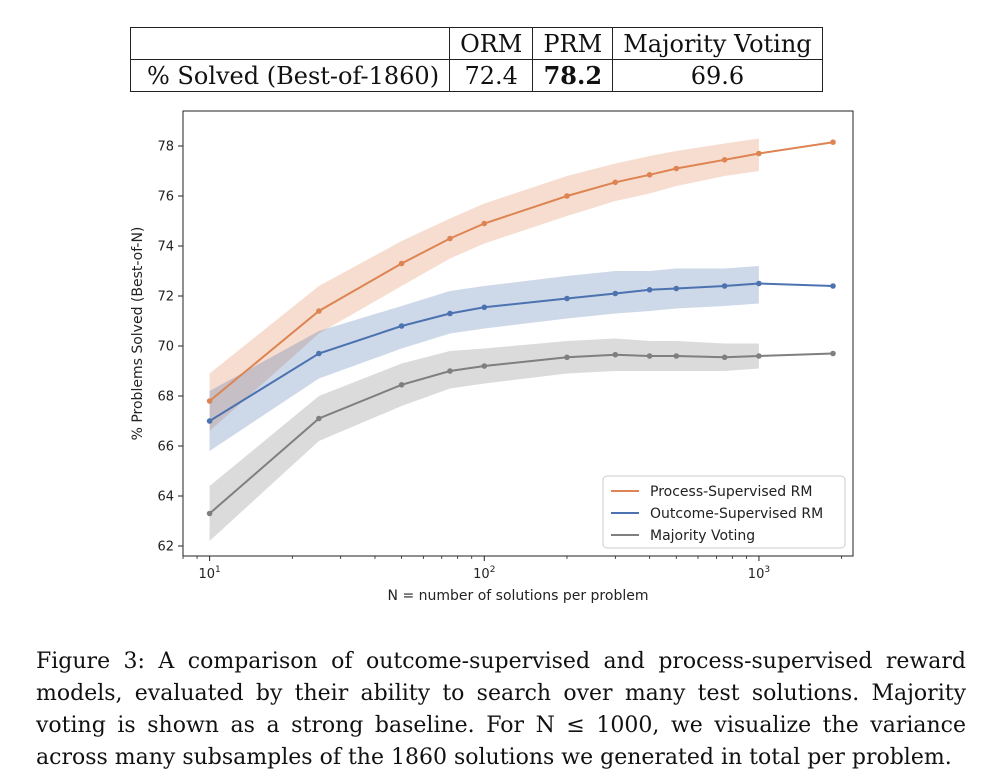 This screenshot has width=1001, height=778. Describe the element at coordinates (165, 497) in the screenshot. I see `y-tick-label: 64` at that location.